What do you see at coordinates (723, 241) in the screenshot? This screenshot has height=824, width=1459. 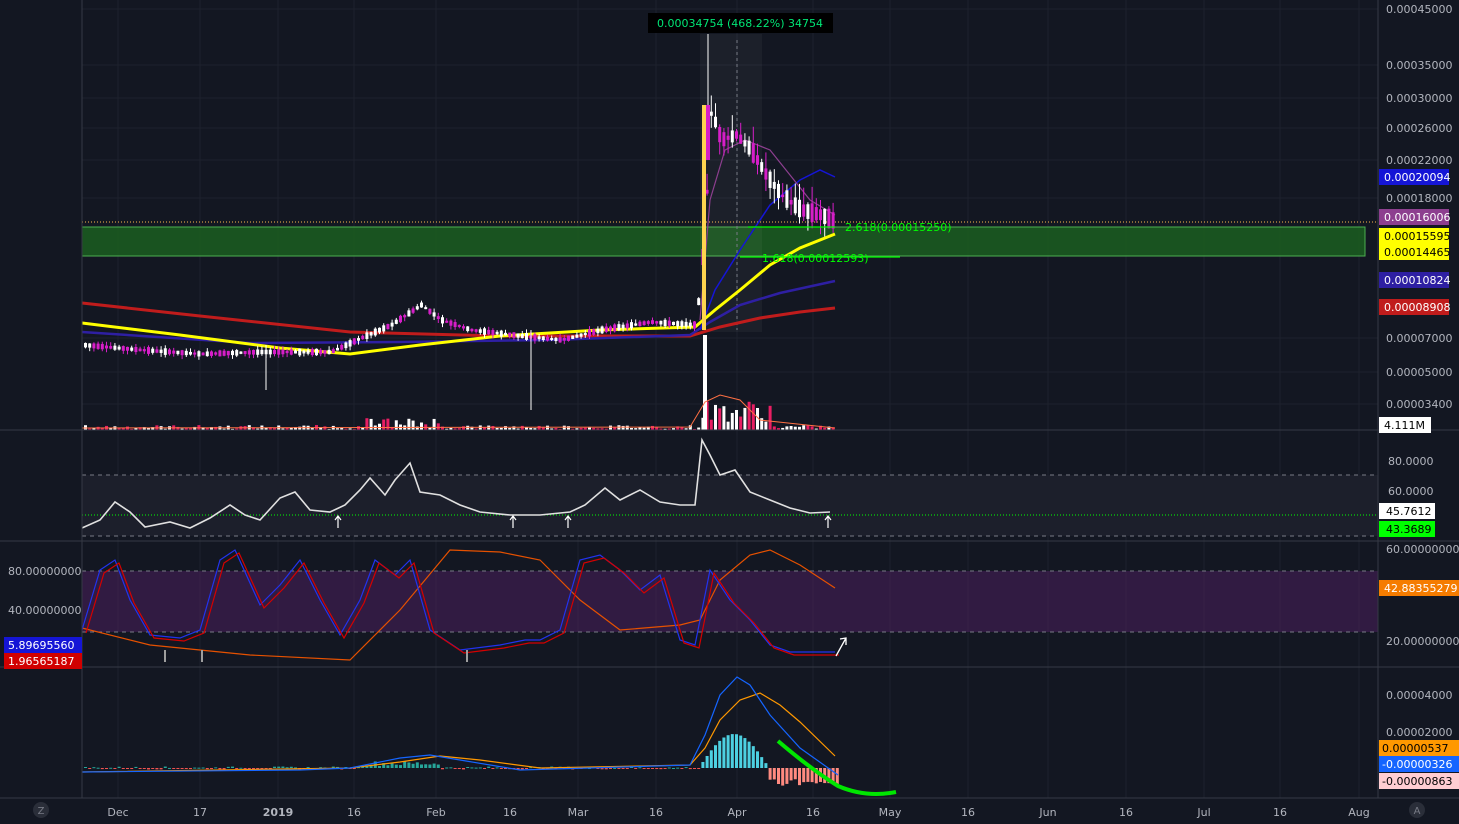 I see `support-zone` at bounding box center [723, 241].